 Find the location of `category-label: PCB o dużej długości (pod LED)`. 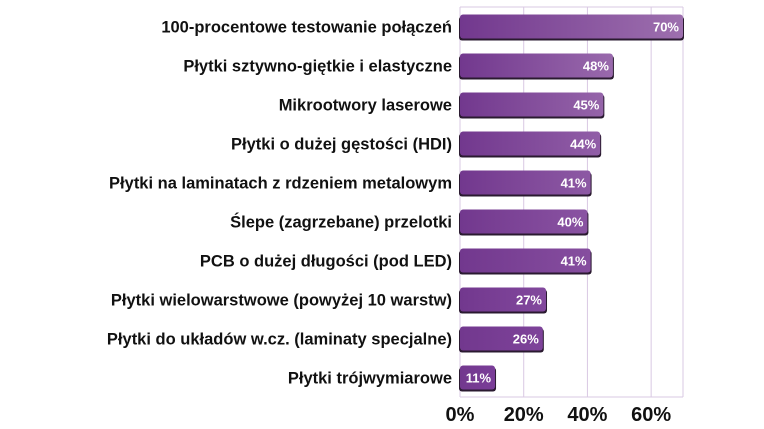

category-label: PCB o dużej długości (pod LED) is located at coordinates (326, 262).